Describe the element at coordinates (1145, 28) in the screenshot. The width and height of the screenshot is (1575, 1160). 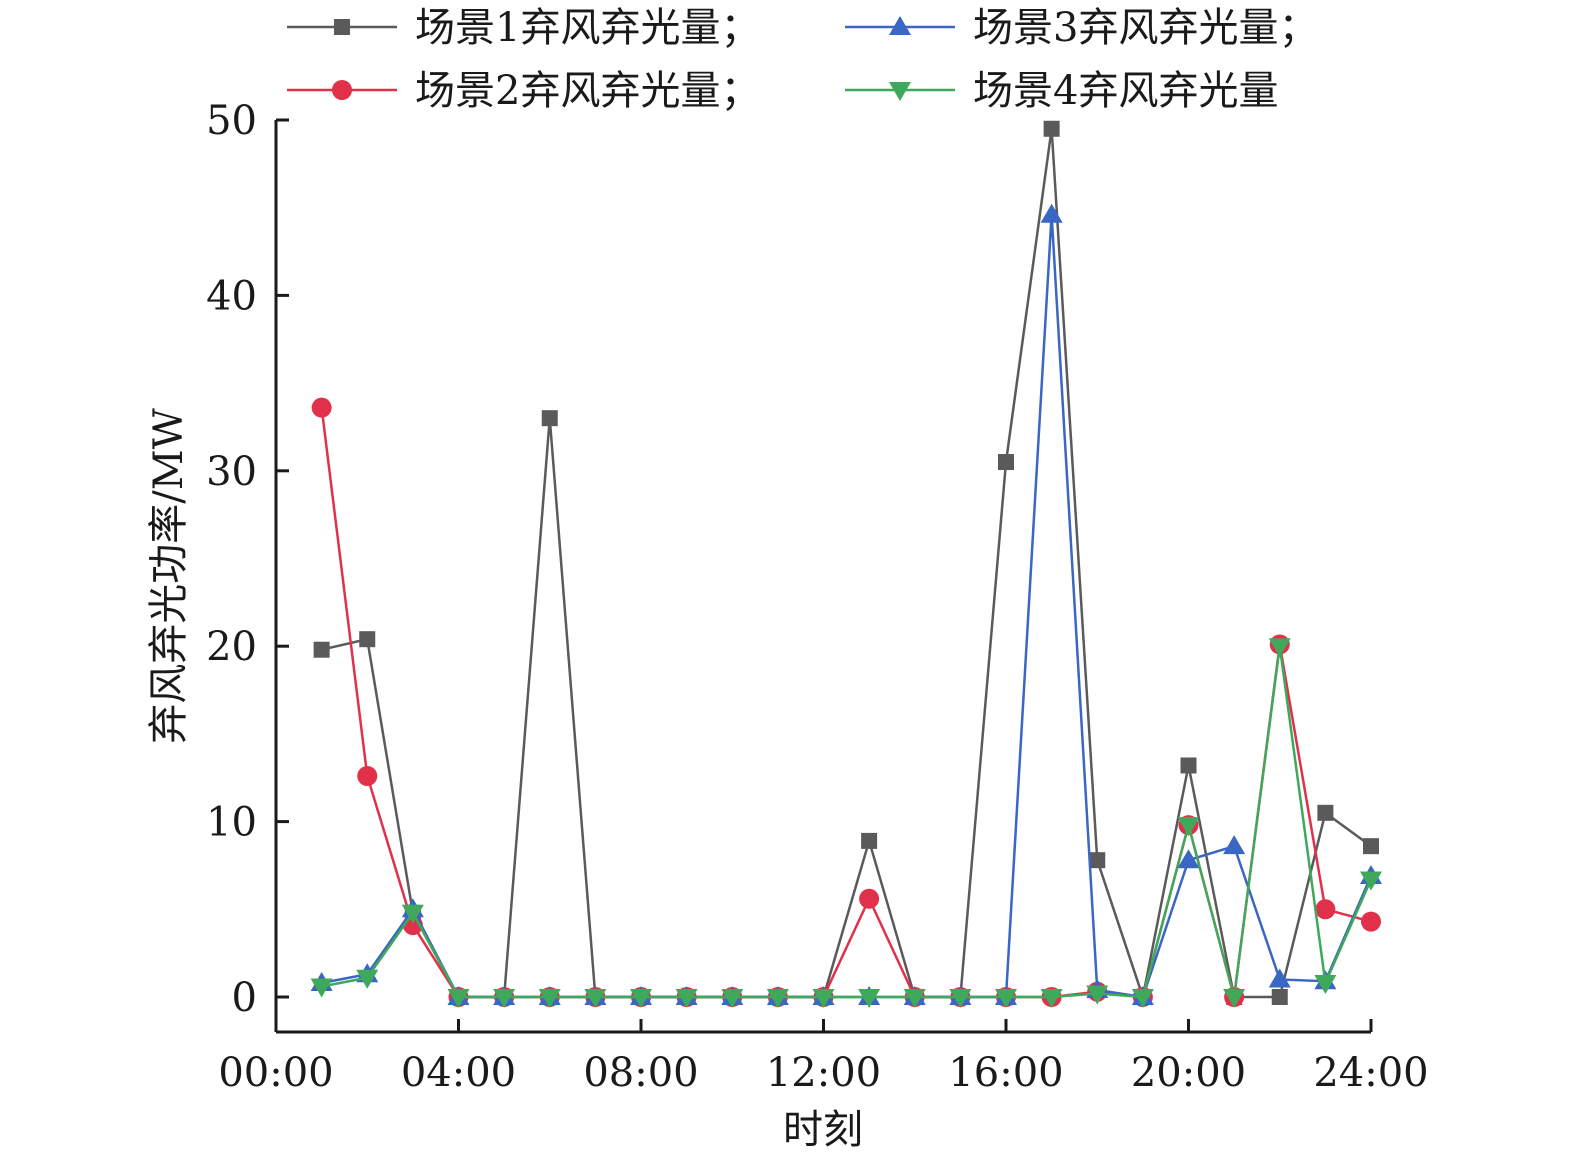
I see `legend-label: 场景3弃风弃光量；` at that location.